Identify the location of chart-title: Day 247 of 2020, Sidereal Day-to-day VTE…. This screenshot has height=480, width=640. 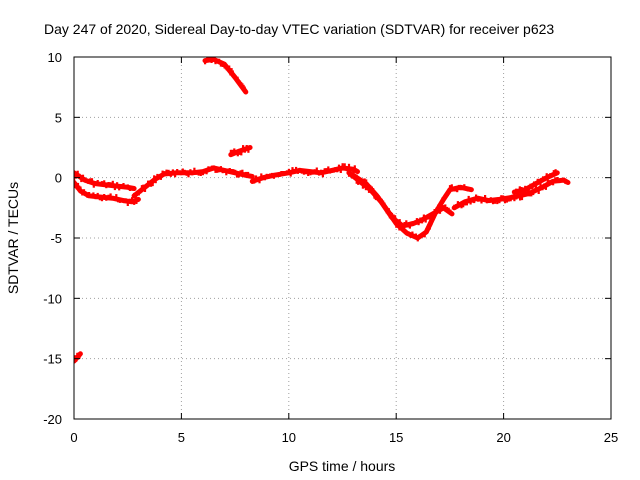
(299, 29).